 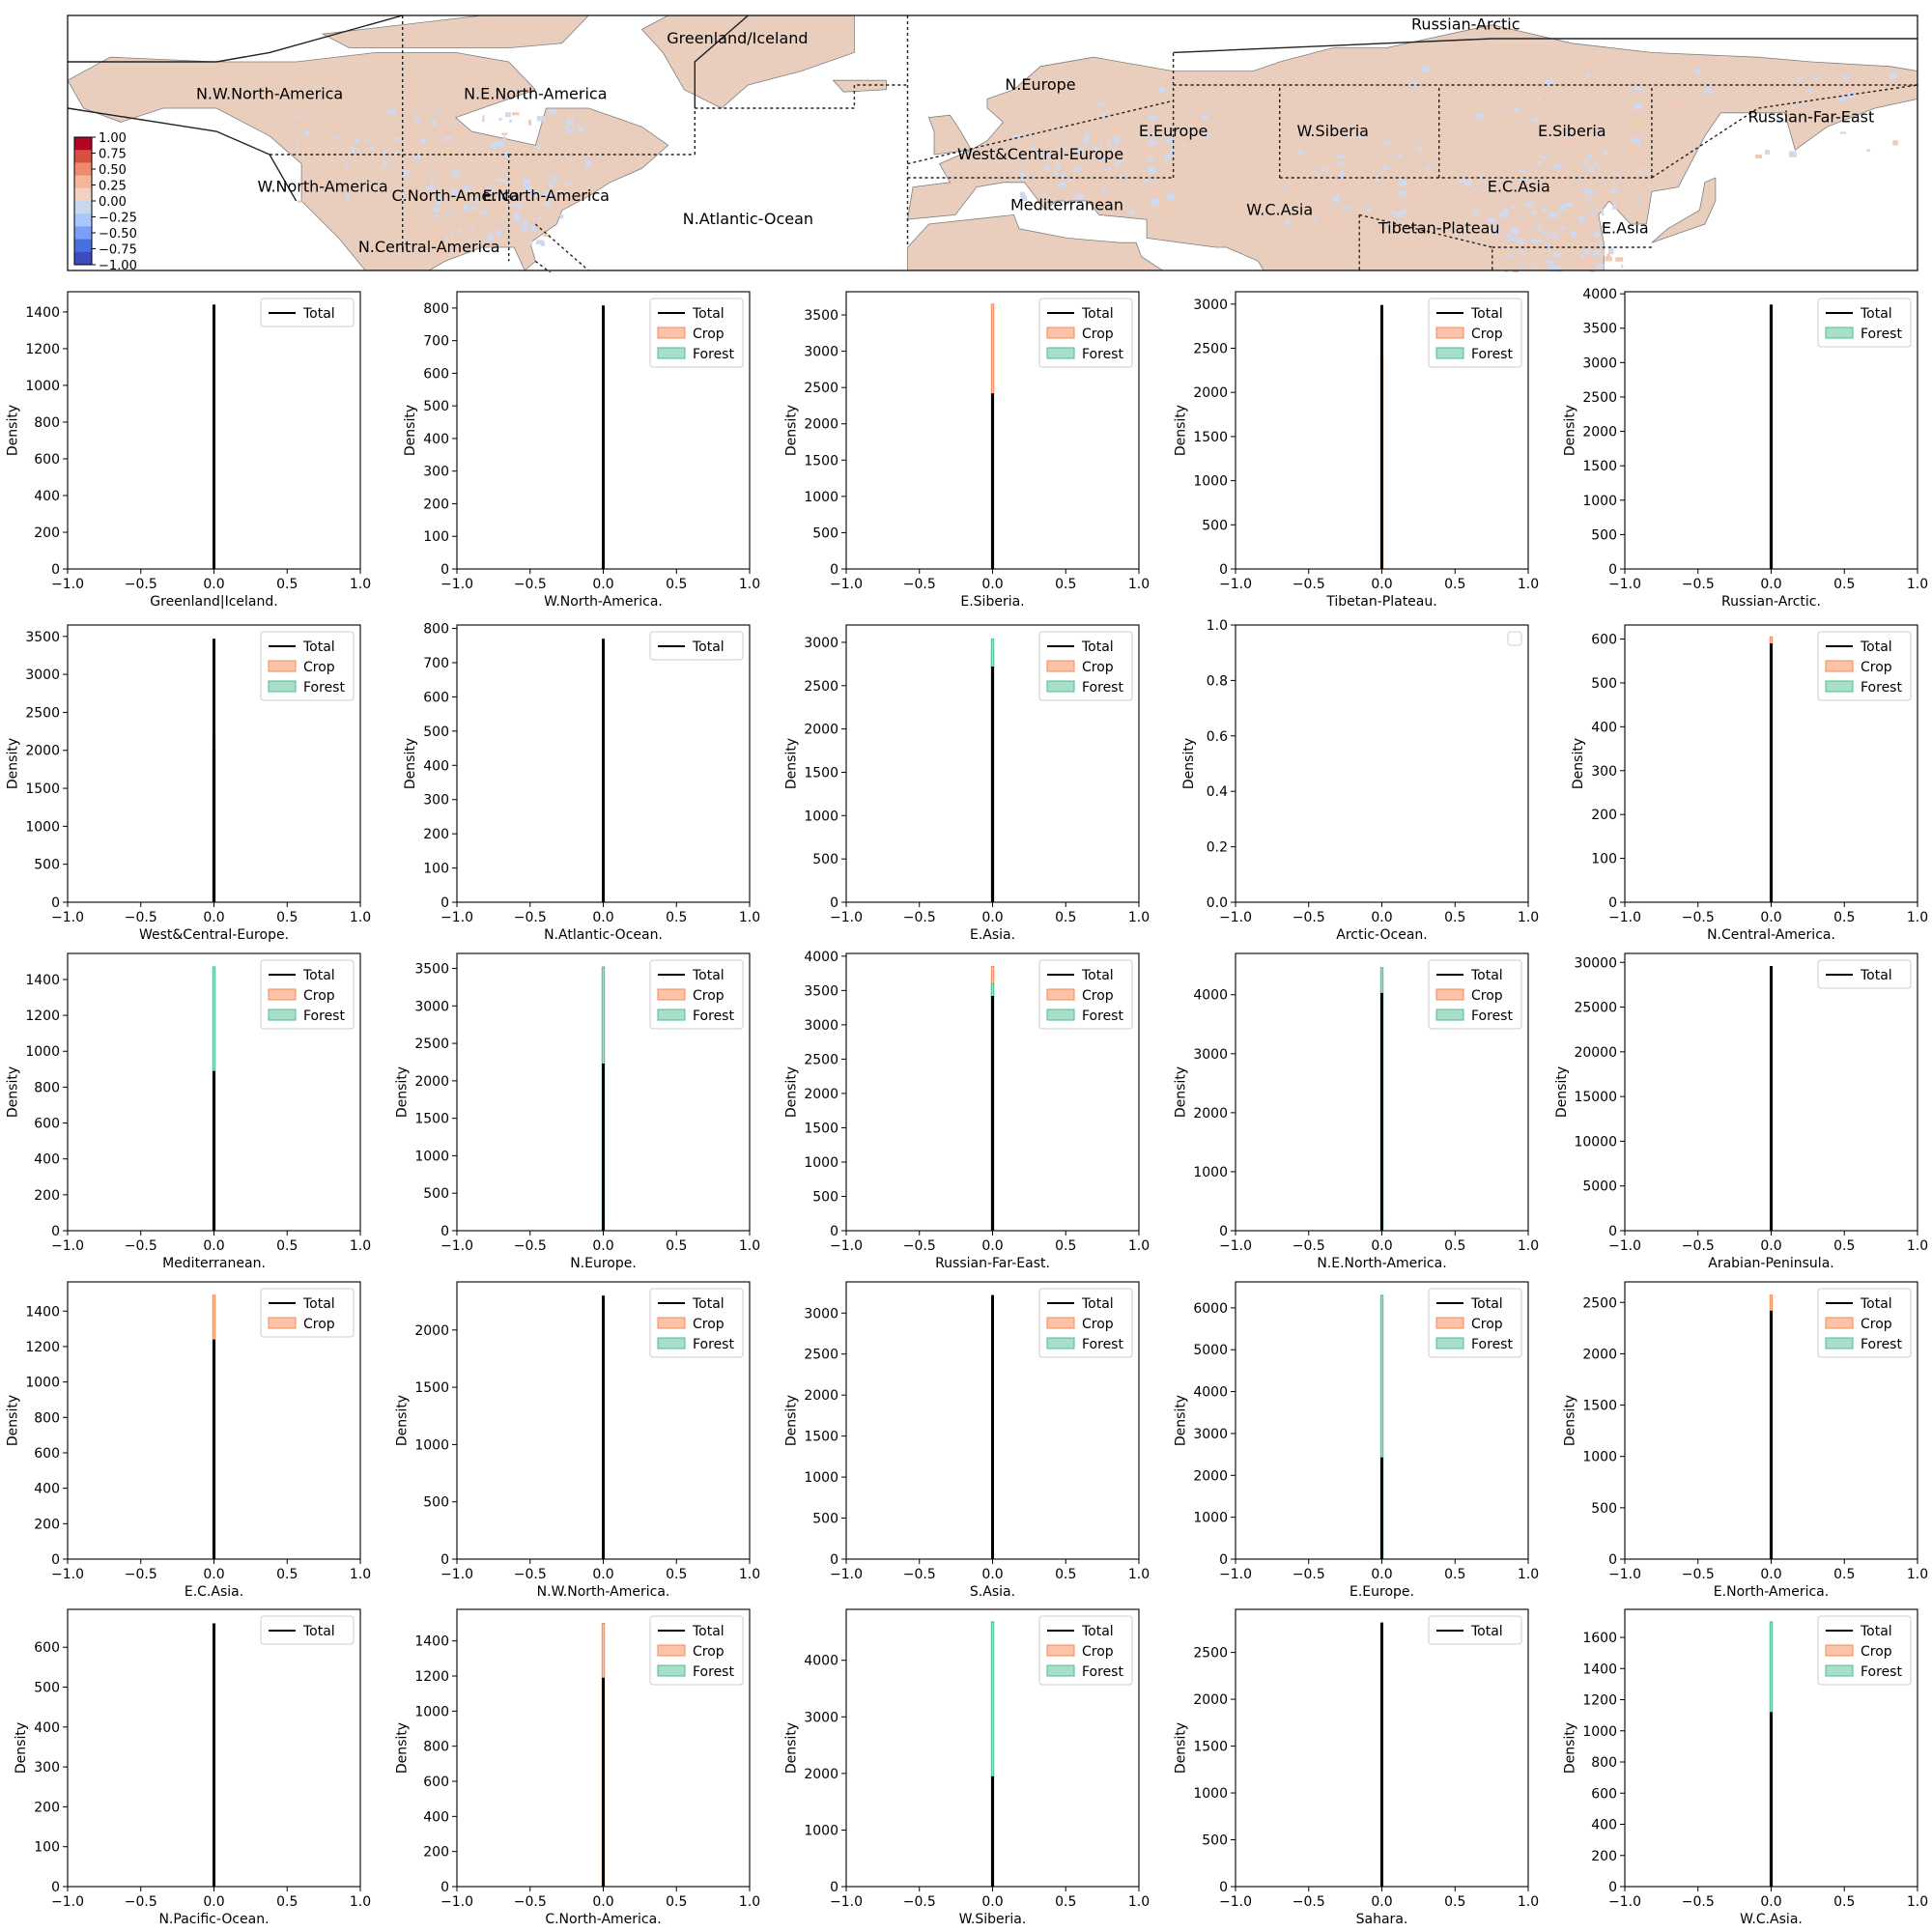 What do you see at coordinates (1382, 1592) in the screenshot?
I see `x-axis-label: E.Europe.` at bounding box center [1382, 1592].